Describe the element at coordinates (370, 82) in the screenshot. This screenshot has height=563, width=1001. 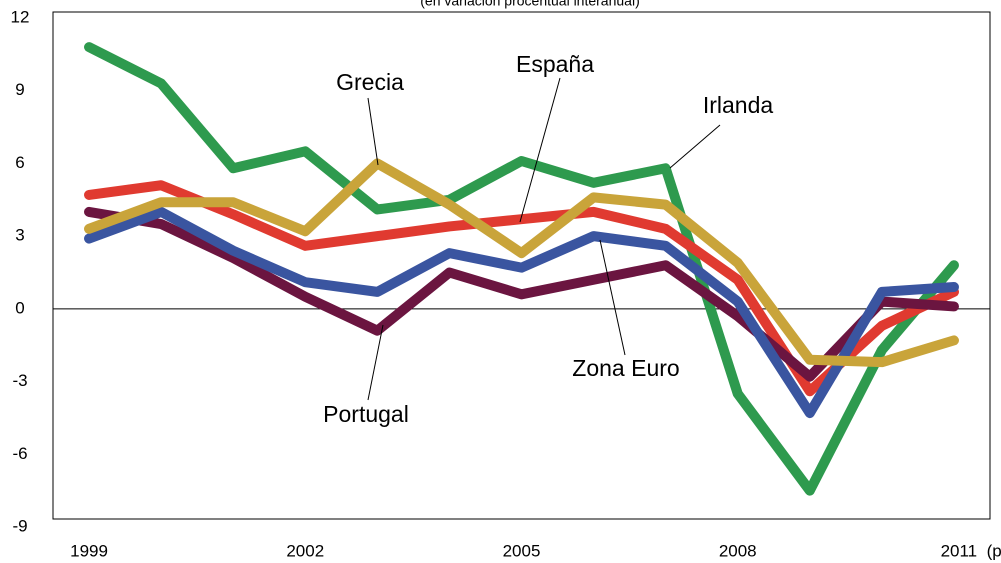
I see `series-label: Grecia` at that location.